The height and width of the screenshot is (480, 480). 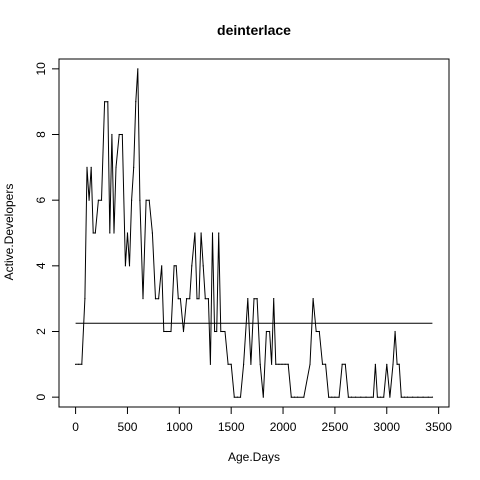 What do you see at coordinates (179, 427) in the screenshot?
I see `x-tick-label: 1000` at bounding box center [179, 427].